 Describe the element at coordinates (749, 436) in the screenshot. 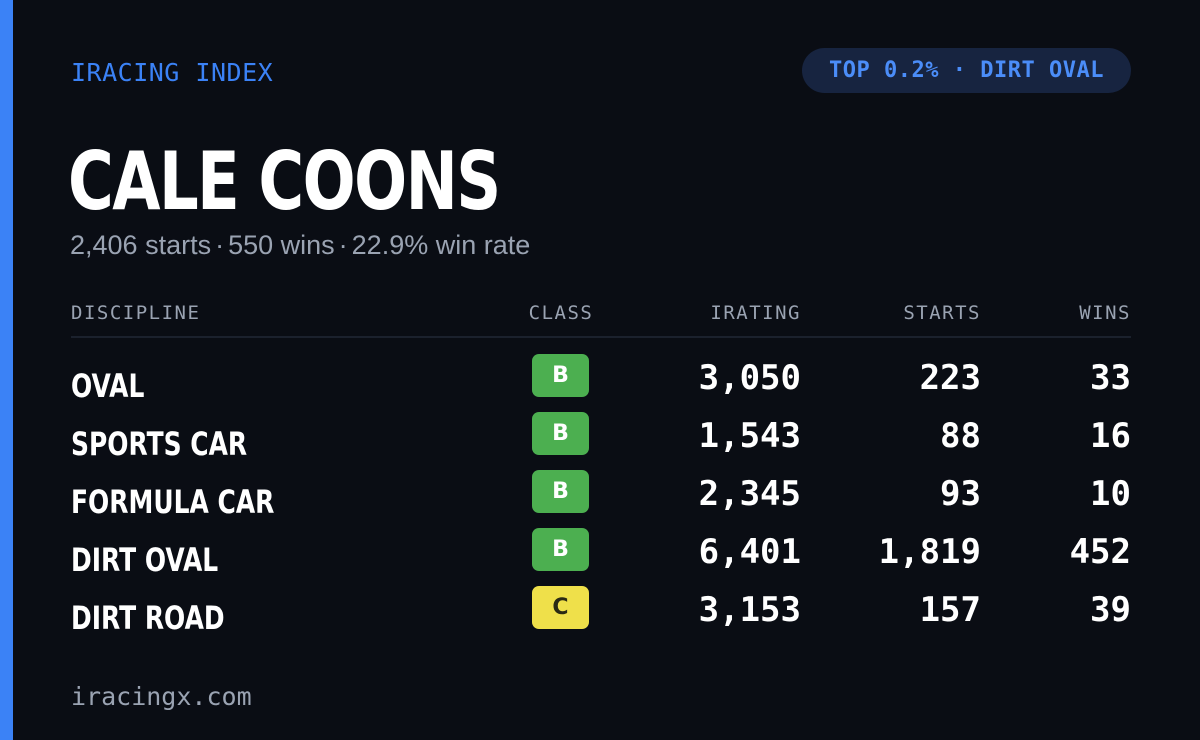

I see `row-irating: 1,543` at that location.